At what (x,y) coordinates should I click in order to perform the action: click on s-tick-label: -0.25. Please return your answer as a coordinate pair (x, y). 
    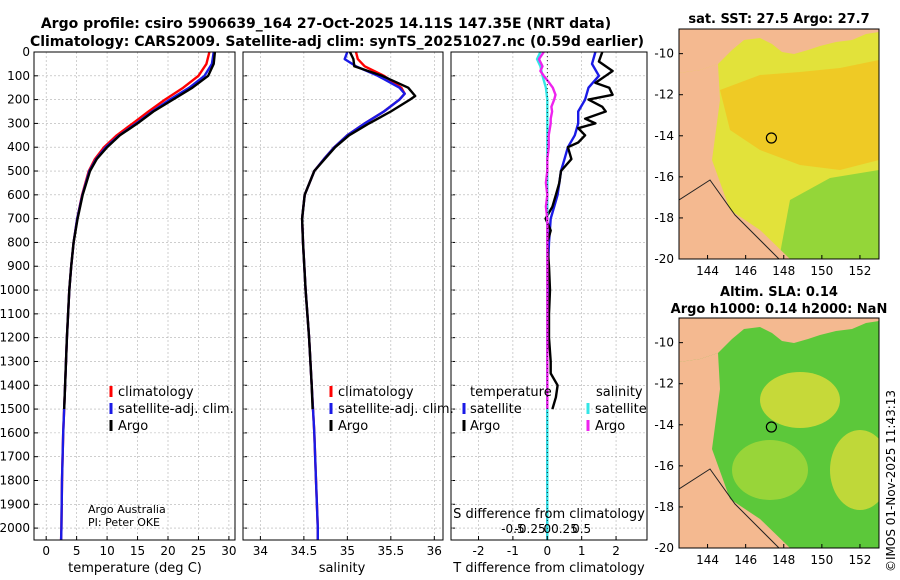
    Looking at the image, I should click on (530, 529).